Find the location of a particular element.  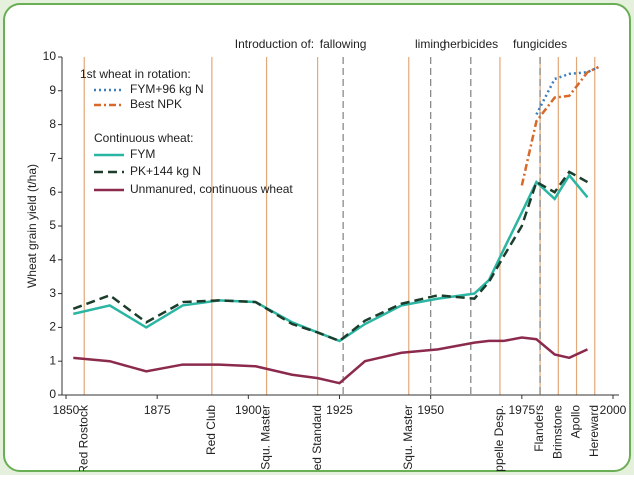

intervention-label: fallowing is located at coordinates (343, 44).